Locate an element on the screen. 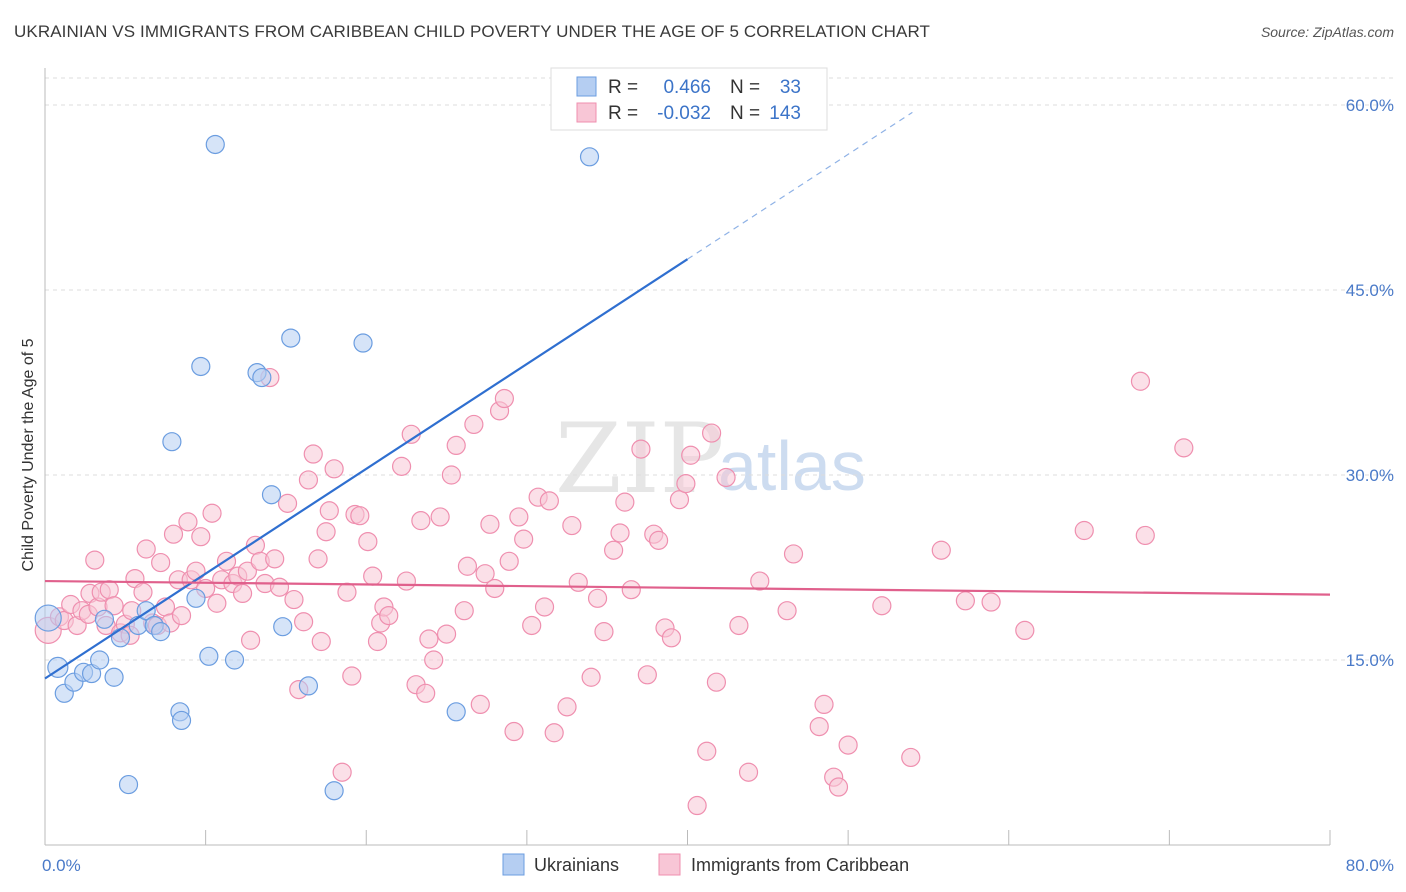 The image size is (1406, 892). legend-swatch-ukrainians is located at coordinates (586, 86).